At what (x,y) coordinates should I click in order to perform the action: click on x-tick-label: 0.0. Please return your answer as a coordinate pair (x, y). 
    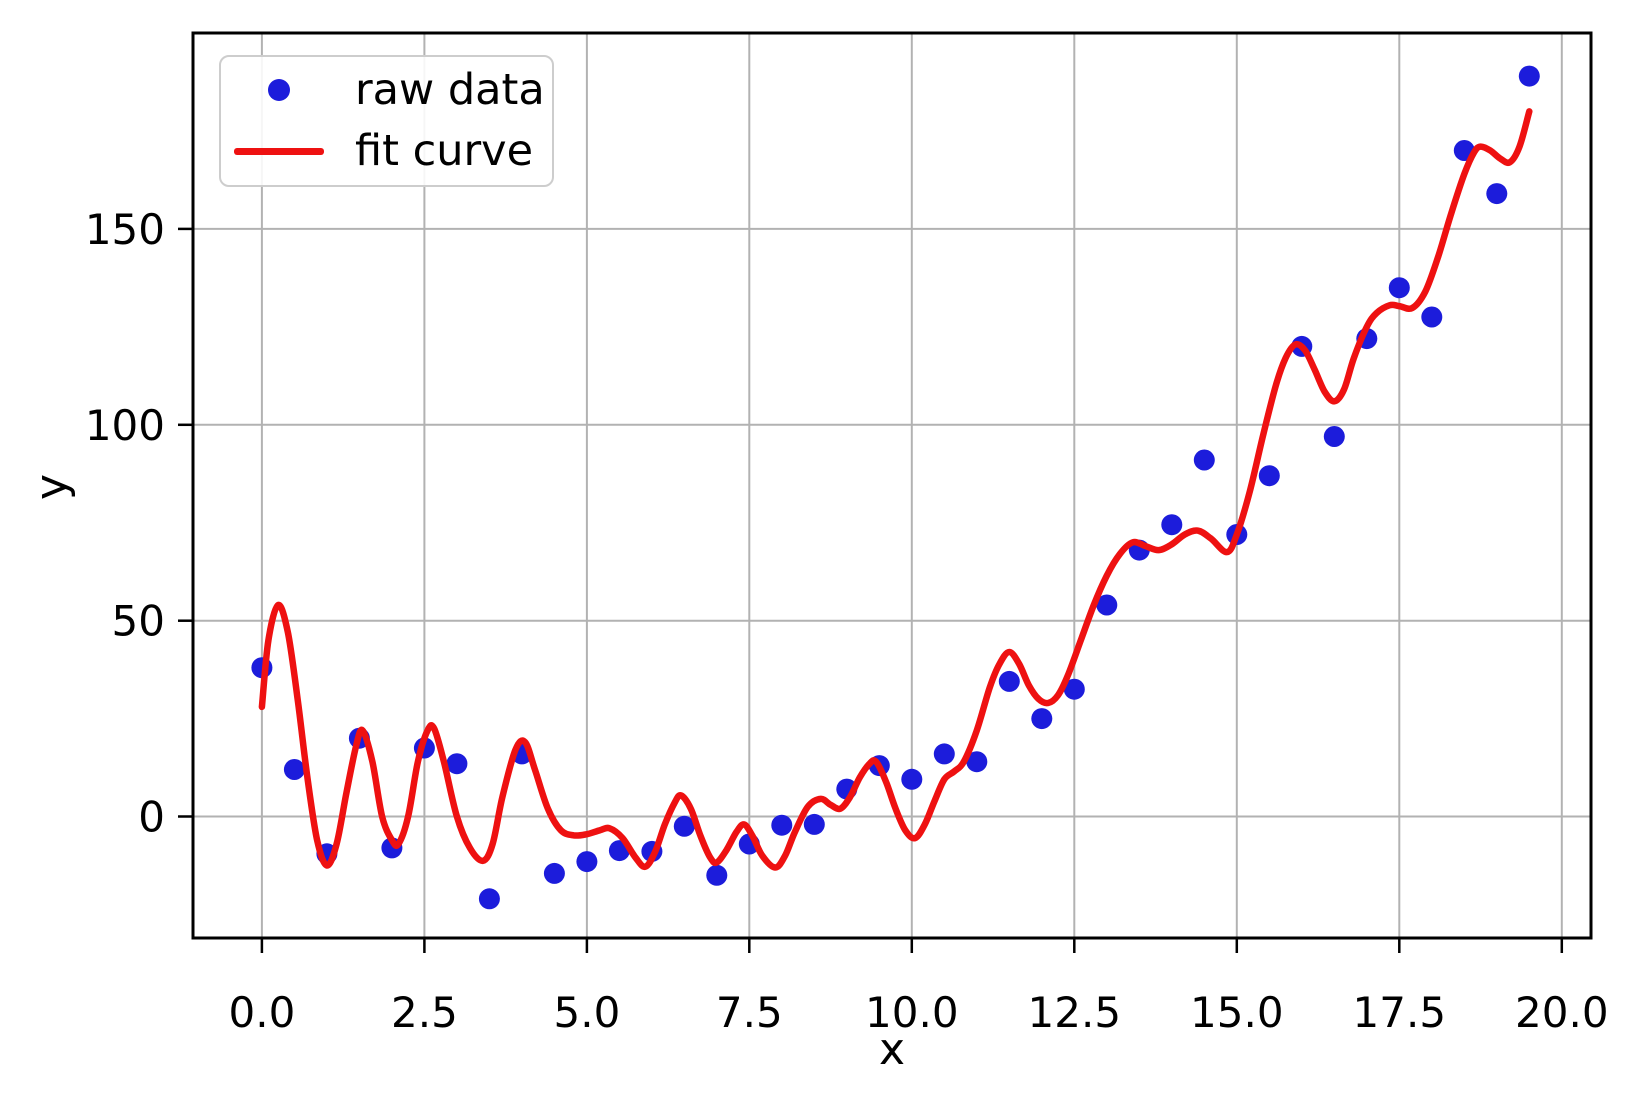
    Looking at the image, I should click on (262, 1012).